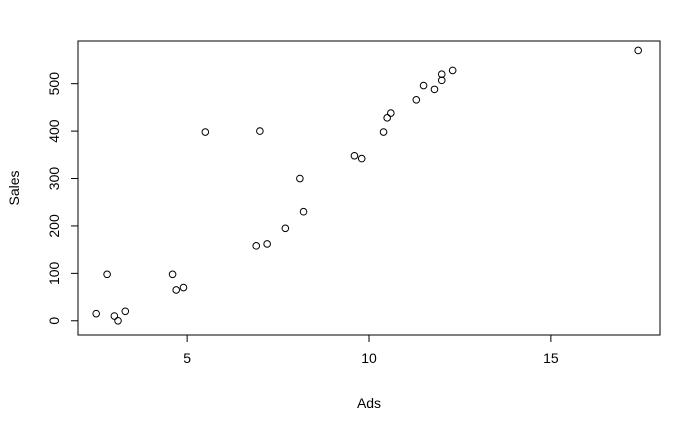 The height and width of the screenshot is (432, 700). What do you see at coordinates (369, 358) in the screenshot?
I see `x-tick-label: 10` at bounding box center [369, 358].